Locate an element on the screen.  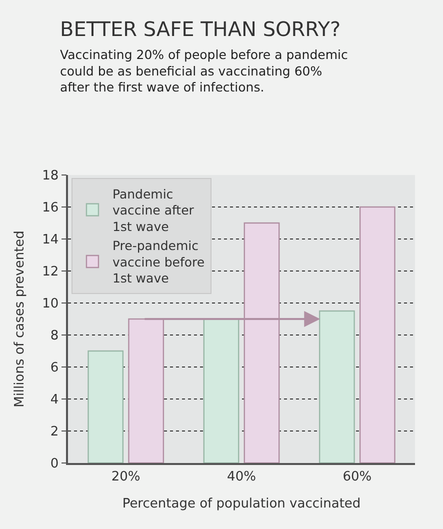
y-tick-label: 10 is located at coordinates (50, 304).